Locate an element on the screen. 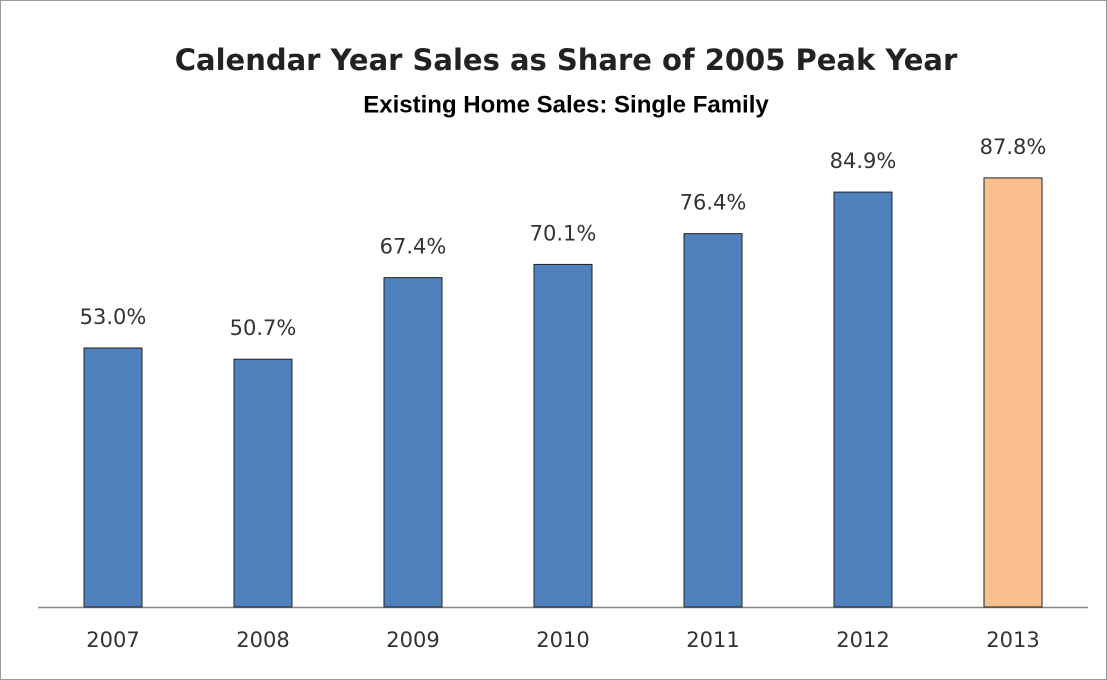 The height and width of the screenshot is (680, 1107). value-label: 50.7% is located at coordinates (263, 328).